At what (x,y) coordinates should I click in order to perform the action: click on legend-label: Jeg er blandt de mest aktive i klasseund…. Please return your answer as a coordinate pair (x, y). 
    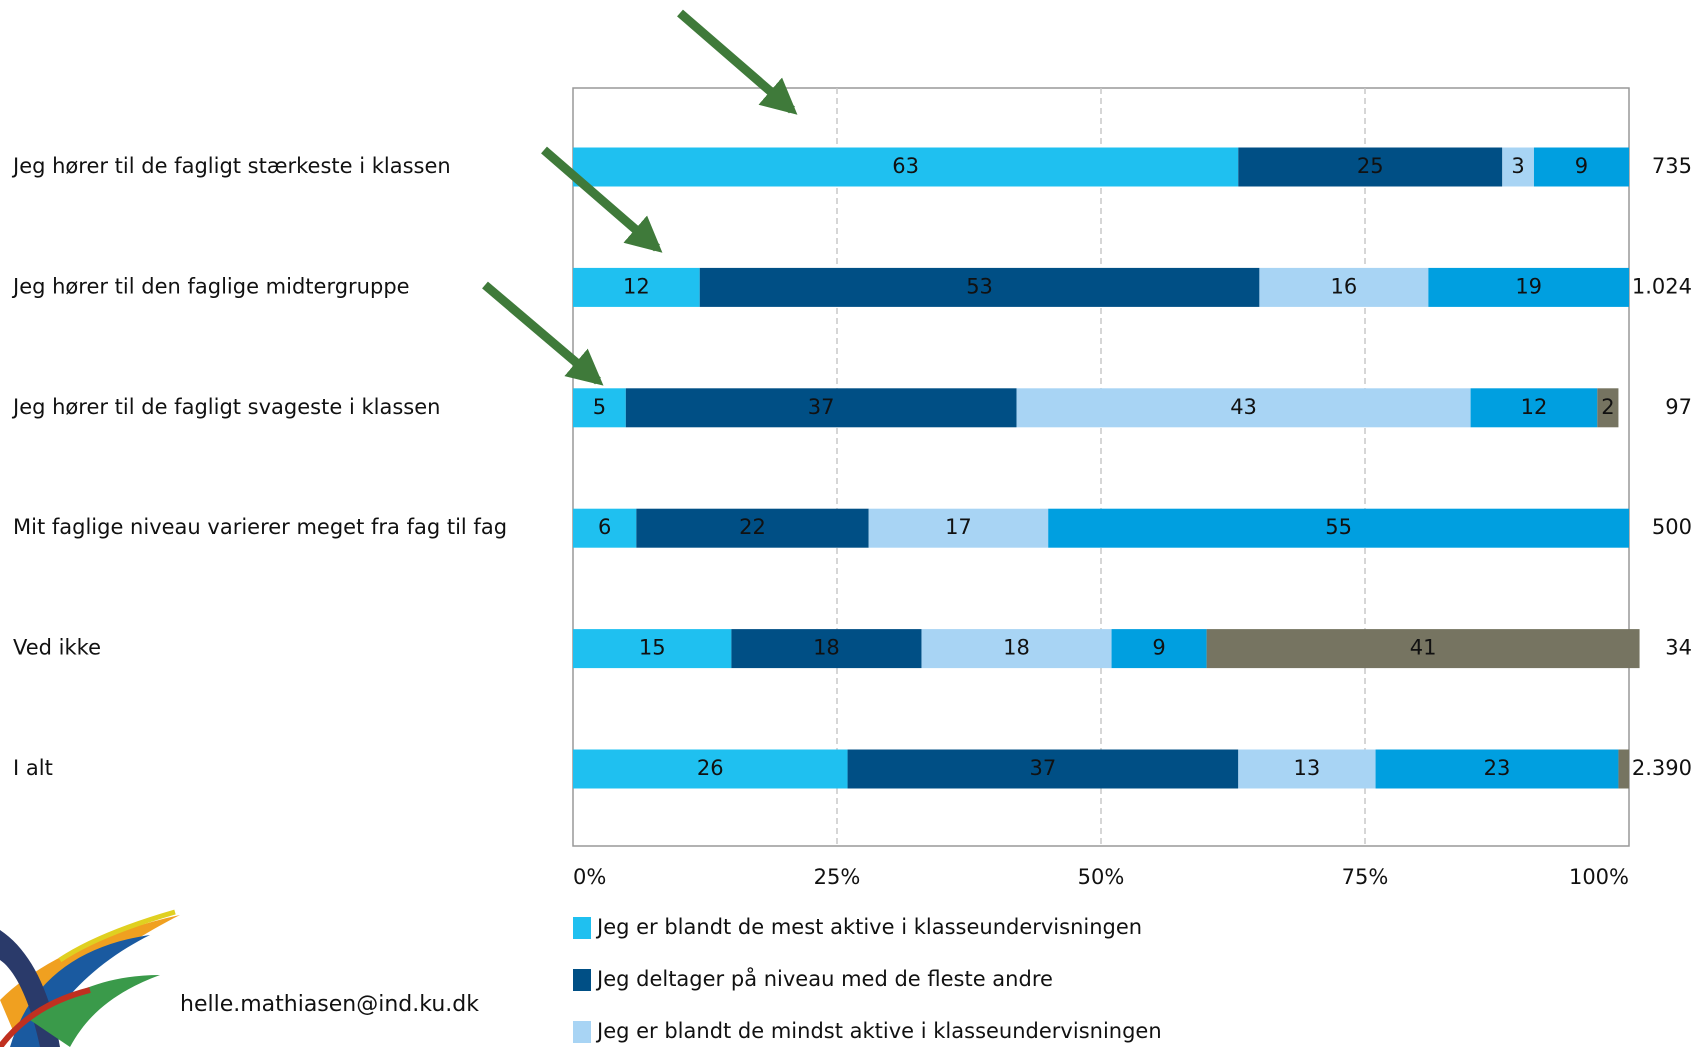
    Looking at the image, I should click on (868, 927).